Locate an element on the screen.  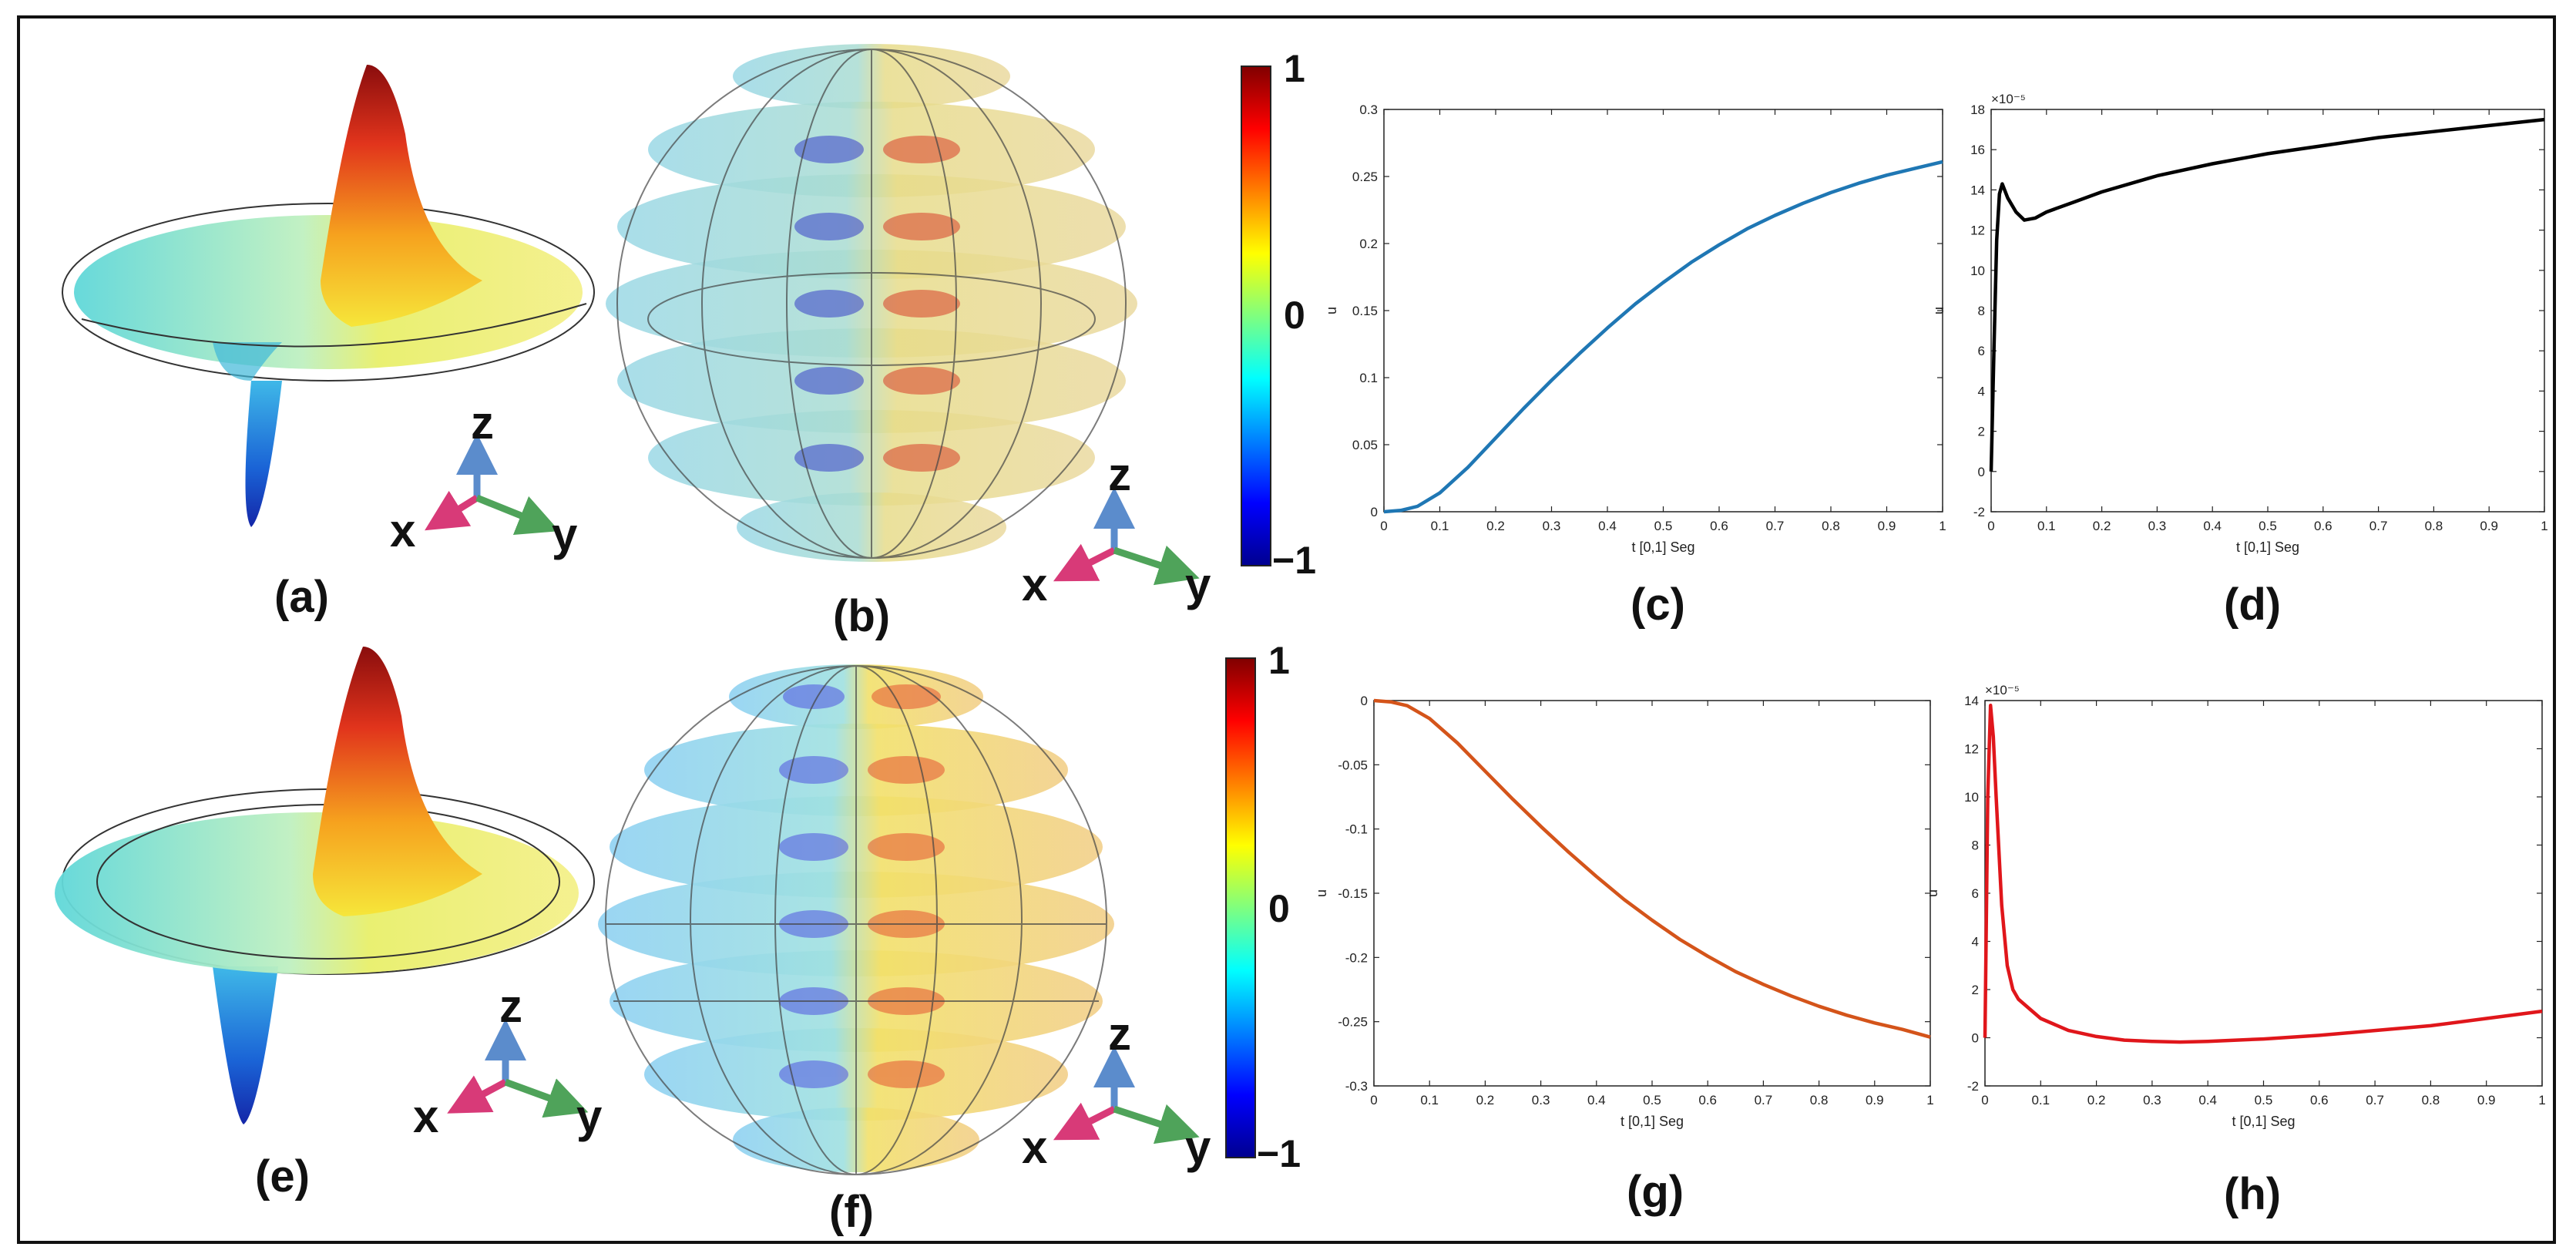
surface-plot-e is located at coordinates (325, 885).